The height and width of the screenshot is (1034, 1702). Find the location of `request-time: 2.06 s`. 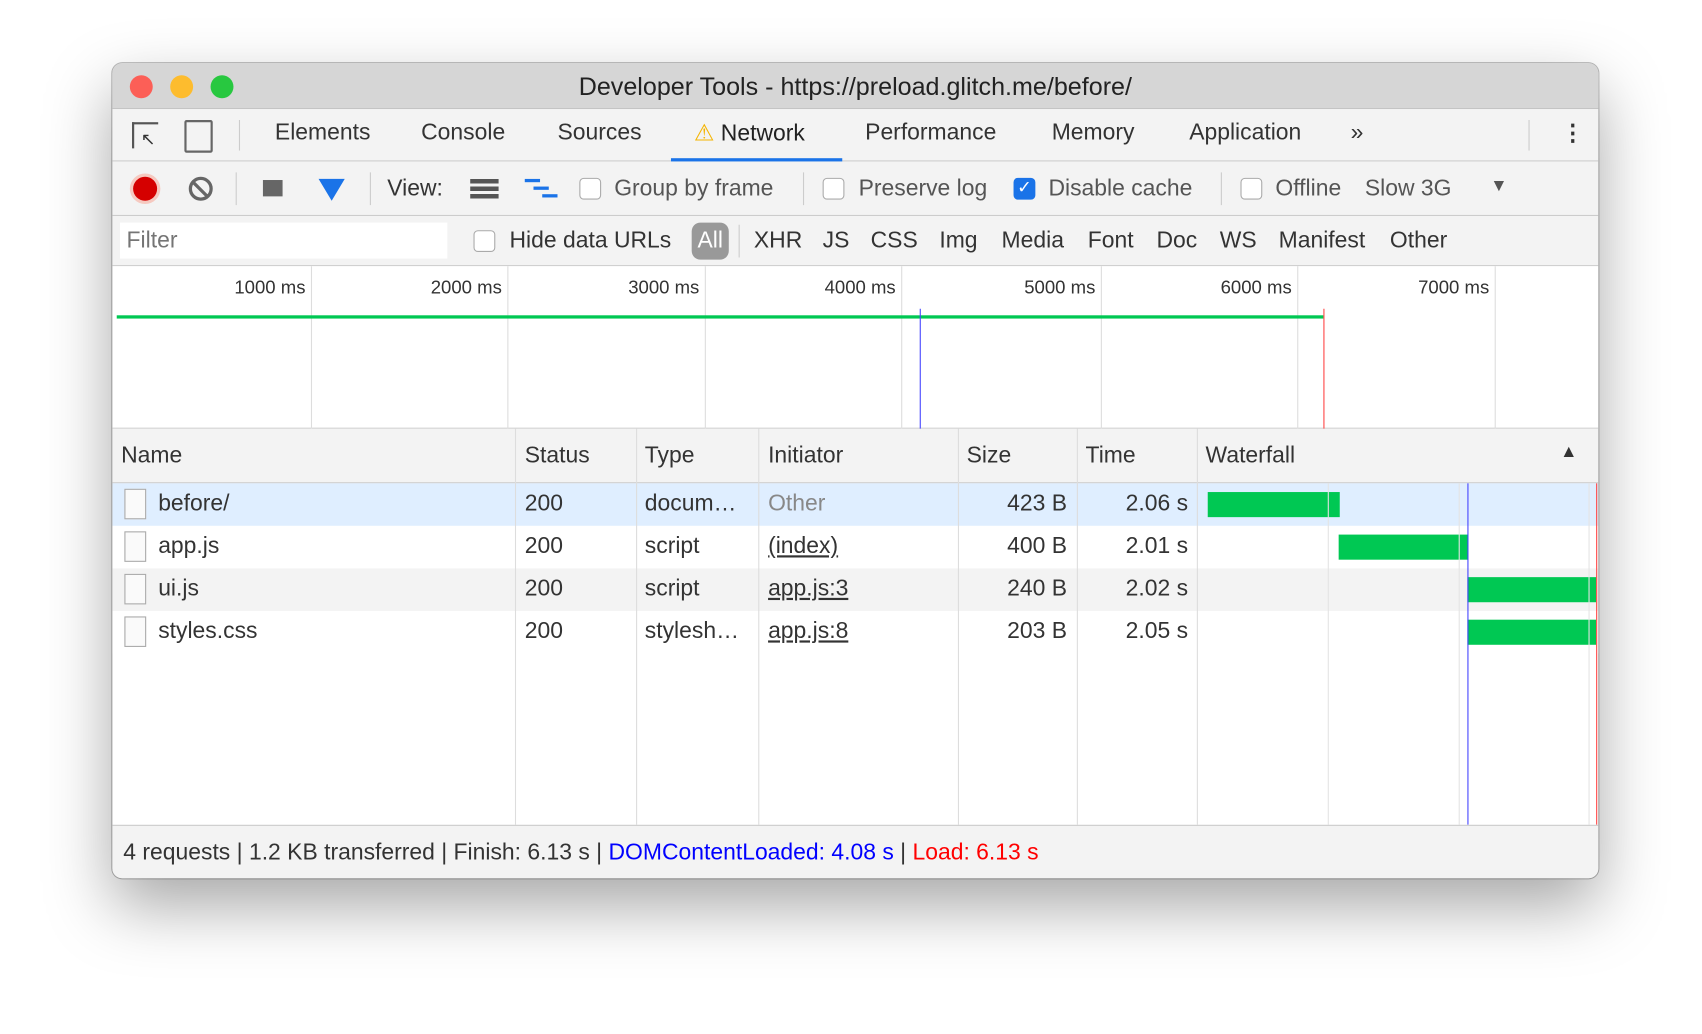

request-time: 2.06 s is located at coordinates (1157, 503).